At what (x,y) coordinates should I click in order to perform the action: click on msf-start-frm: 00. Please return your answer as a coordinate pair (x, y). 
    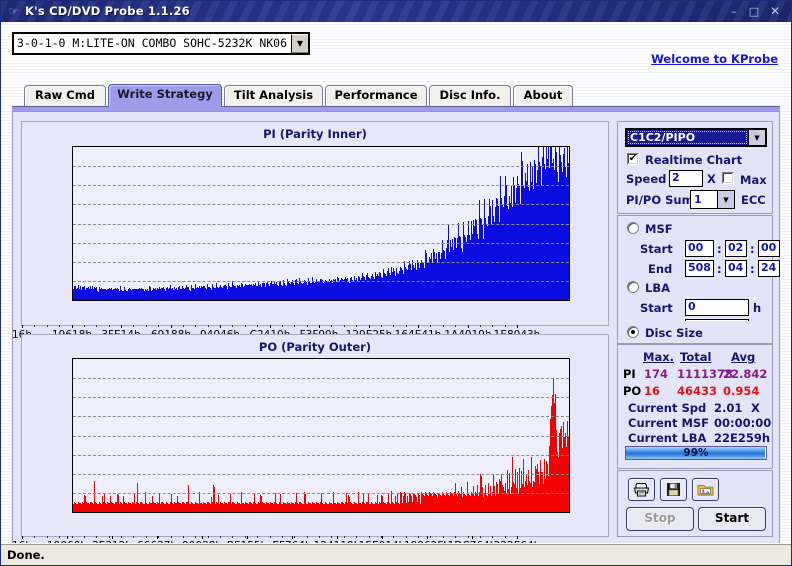
    Looking at the image, I should click on (769, 248).